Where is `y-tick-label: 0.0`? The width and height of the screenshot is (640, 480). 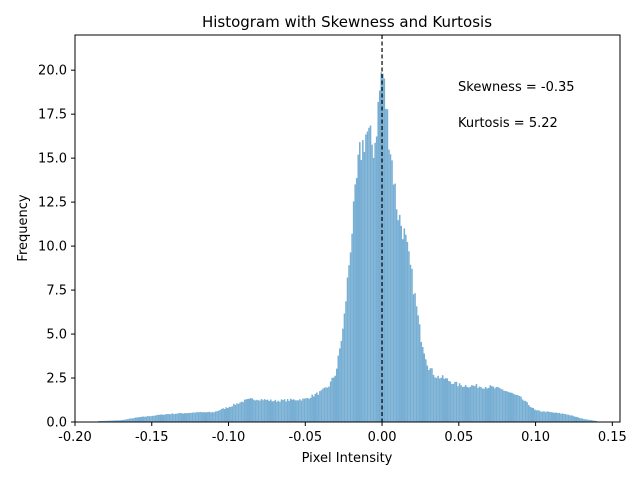 y-tick-label: 0.0 is located at coordinates (56, 423).